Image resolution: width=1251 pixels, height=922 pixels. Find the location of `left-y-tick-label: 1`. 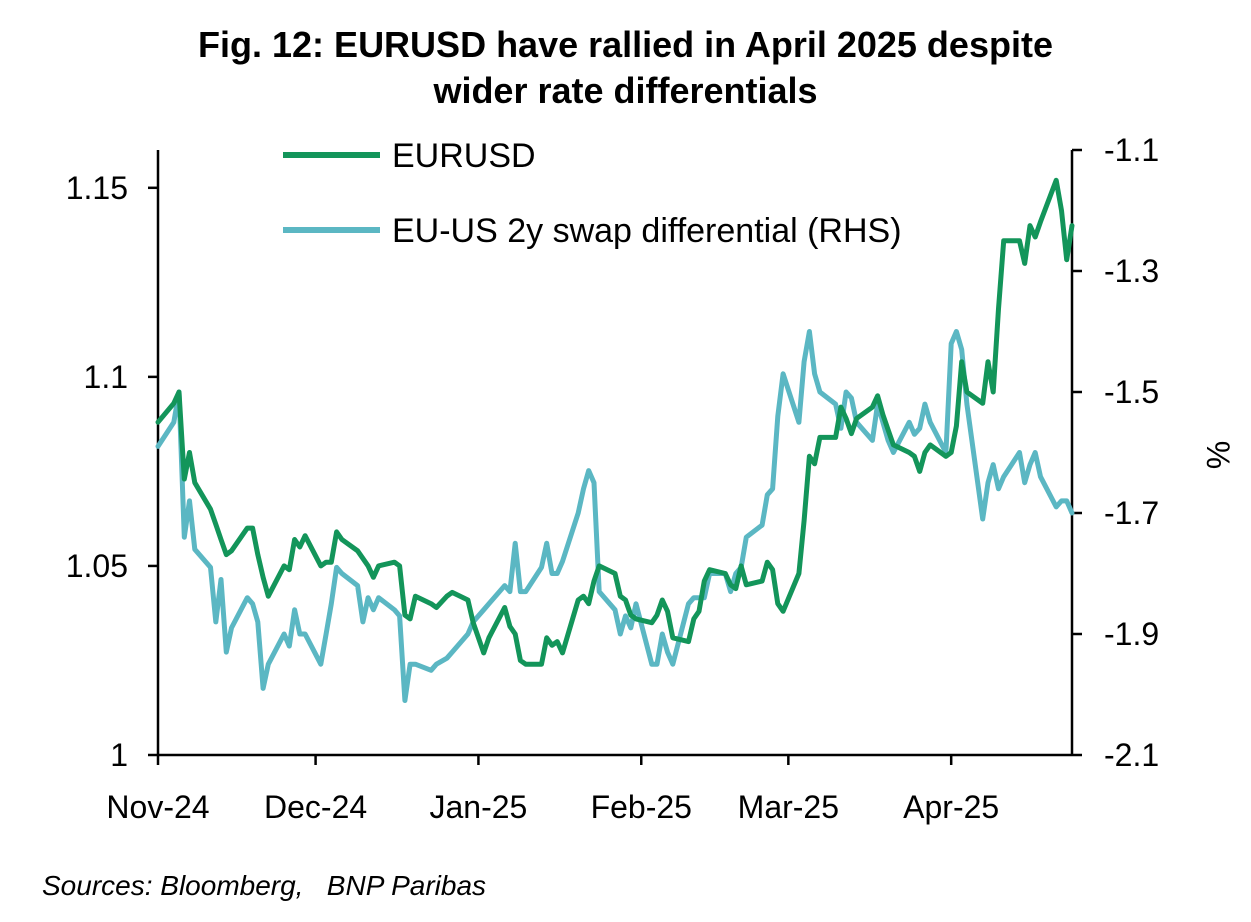

left-y-tick-label: 1 is located at coordinates (119, 755).